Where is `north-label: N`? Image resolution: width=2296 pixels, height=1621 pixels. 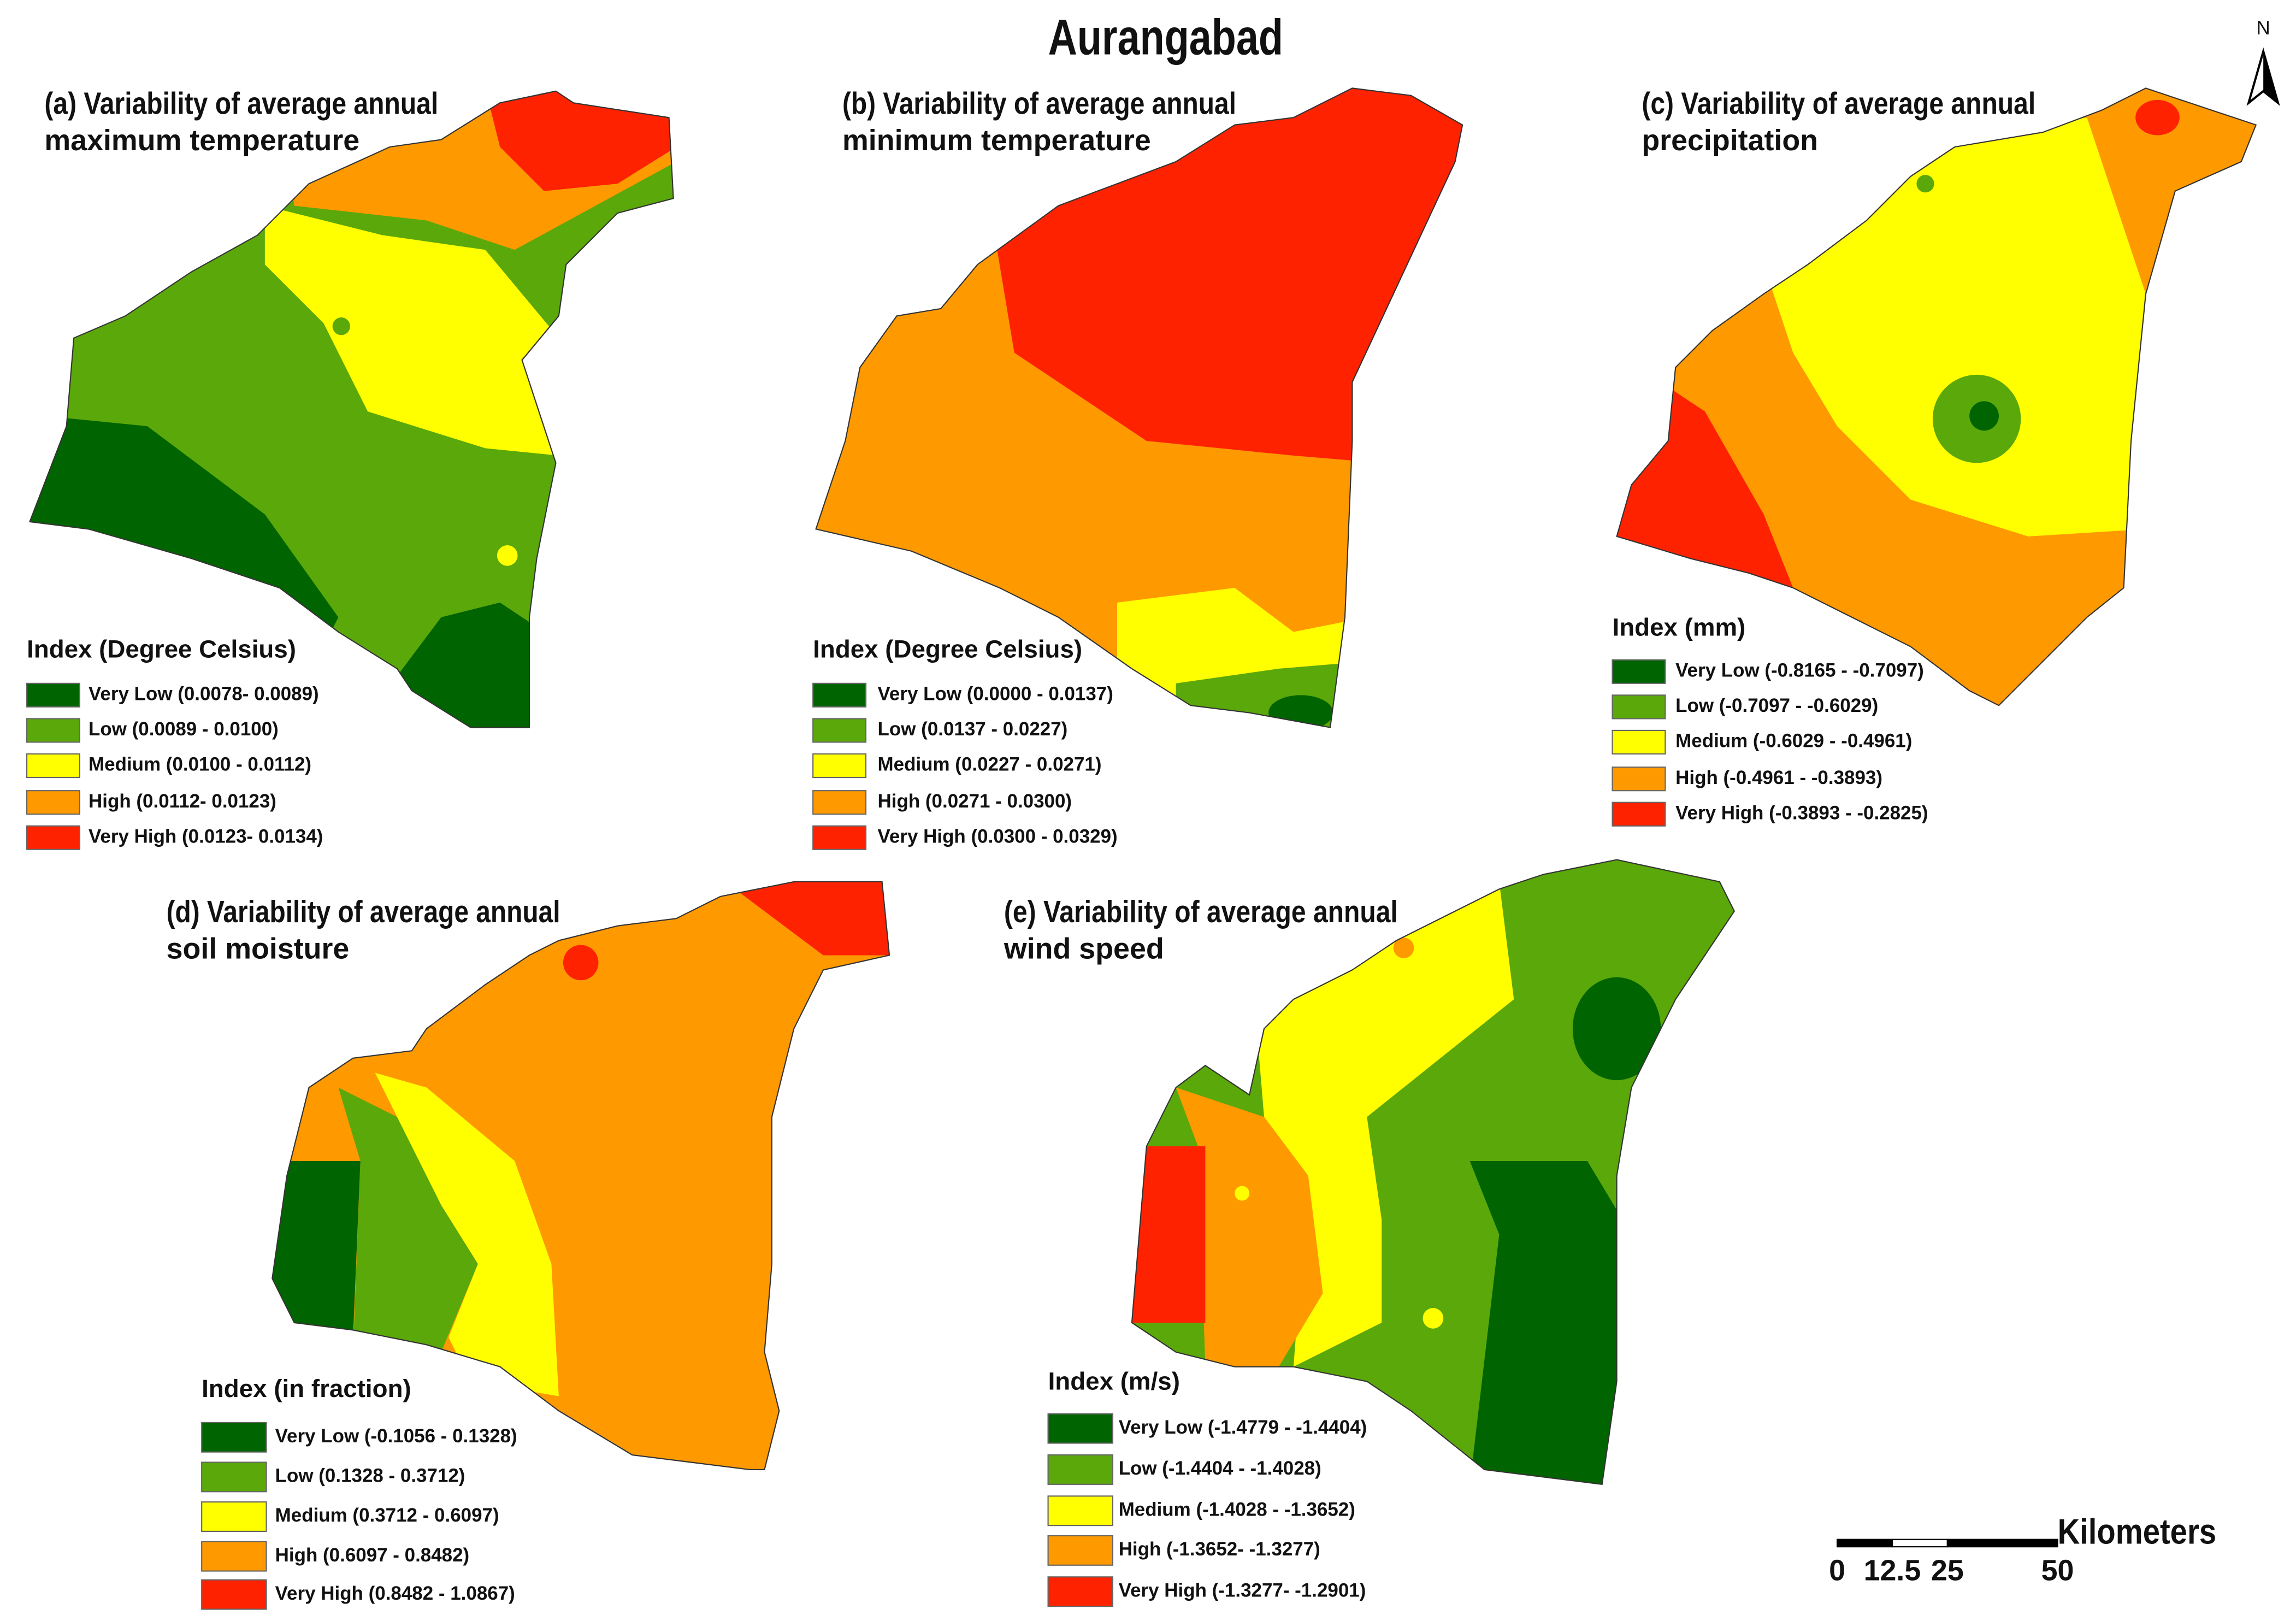 north-label: N is located at coordinates (2263, 28).